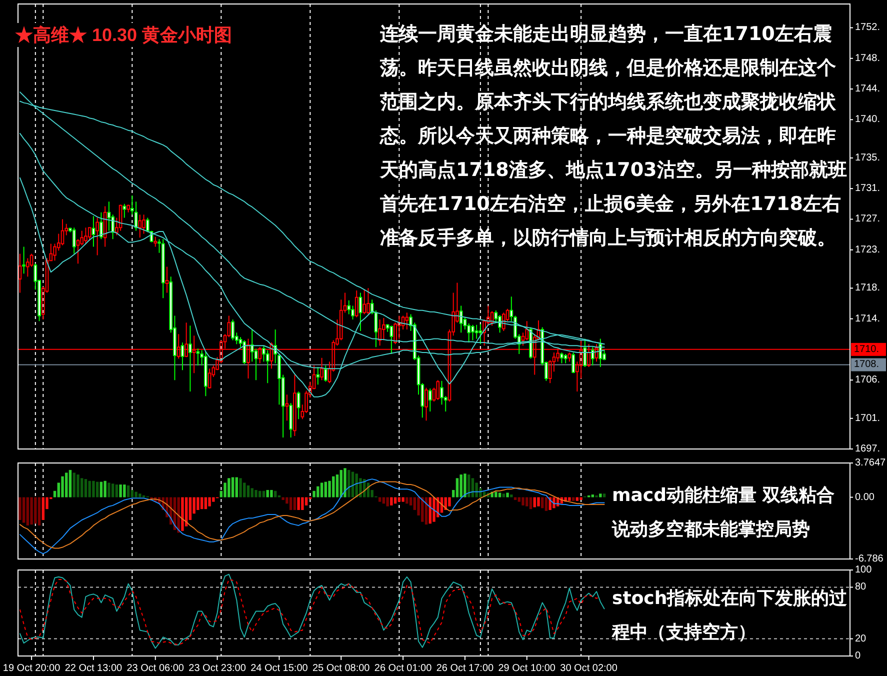 The height and width of the screenshot is (676, 887). Describe the element at coordinates (867, 188) in the screenshot. I see `y-tick-label: 1731.` at that location.